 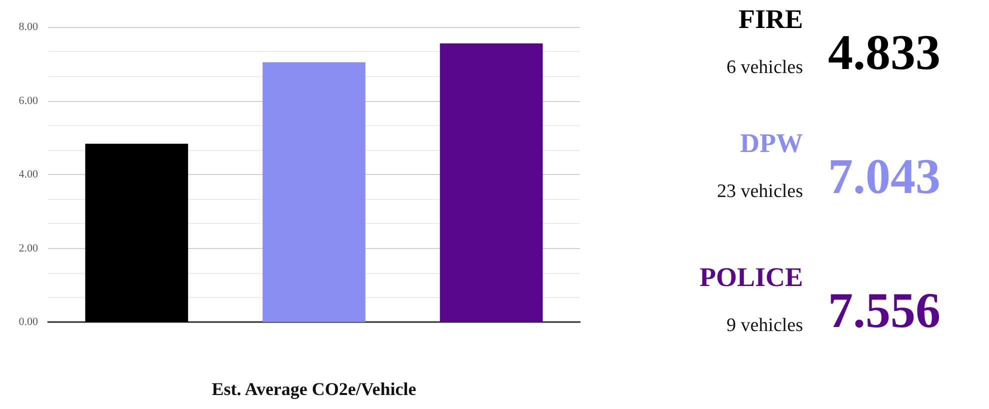 What do you see at coordinates (770, 19) in the screenshot?
I see `category-label: FIRE` at bounding box center [770, 19].